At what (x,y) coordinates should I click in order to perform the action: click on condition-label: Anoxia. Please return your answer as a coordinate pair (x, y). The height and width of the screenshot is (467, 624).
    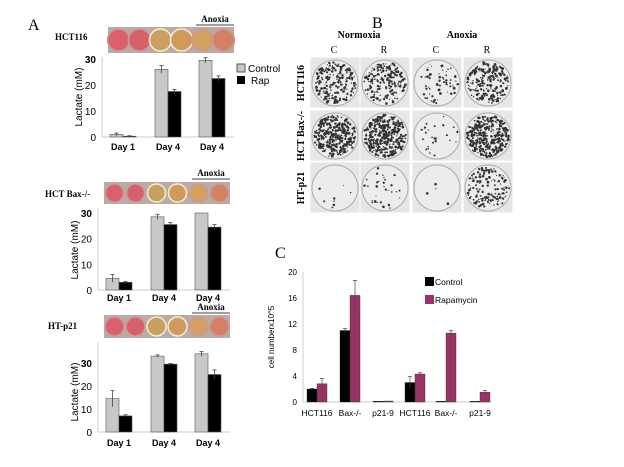
    Looking at the image, I should click on (462, 35).